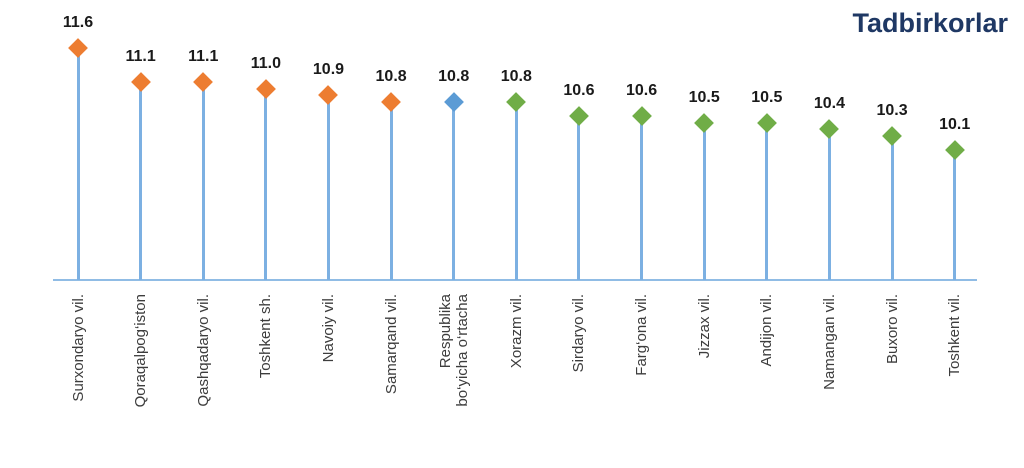  What do you see at coordinates (328, 70) in the screenshot?
I see `value-label: 10.9` at bounding box center [328, 70].